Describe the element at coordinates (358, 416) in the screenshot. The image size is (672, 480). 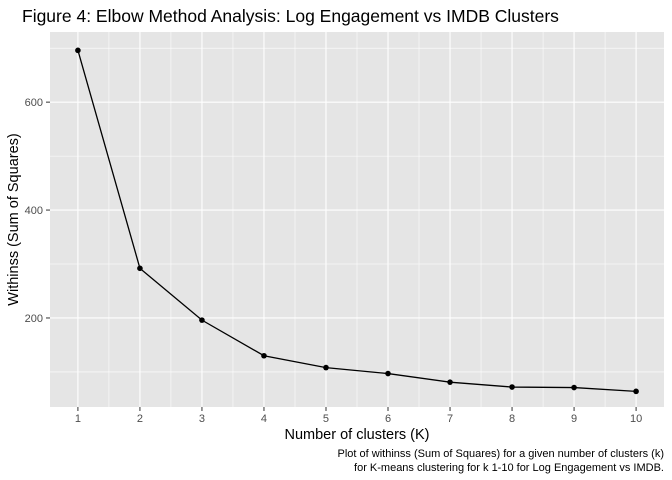
I see `x-axis-ticks: 1 2 3 4 5 6 7 8 9 10` at that location.